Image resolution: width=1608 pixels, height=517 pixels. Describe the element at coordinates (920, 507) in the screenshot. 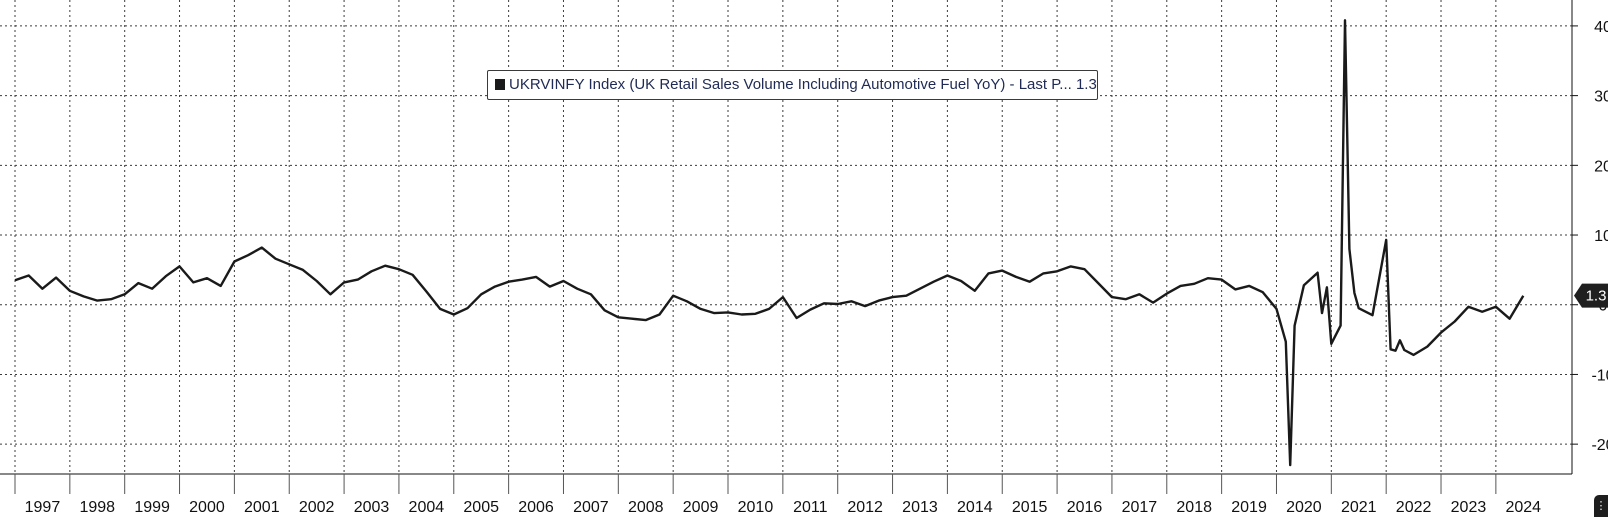

I see `x-tick-label: 2013` at that location.